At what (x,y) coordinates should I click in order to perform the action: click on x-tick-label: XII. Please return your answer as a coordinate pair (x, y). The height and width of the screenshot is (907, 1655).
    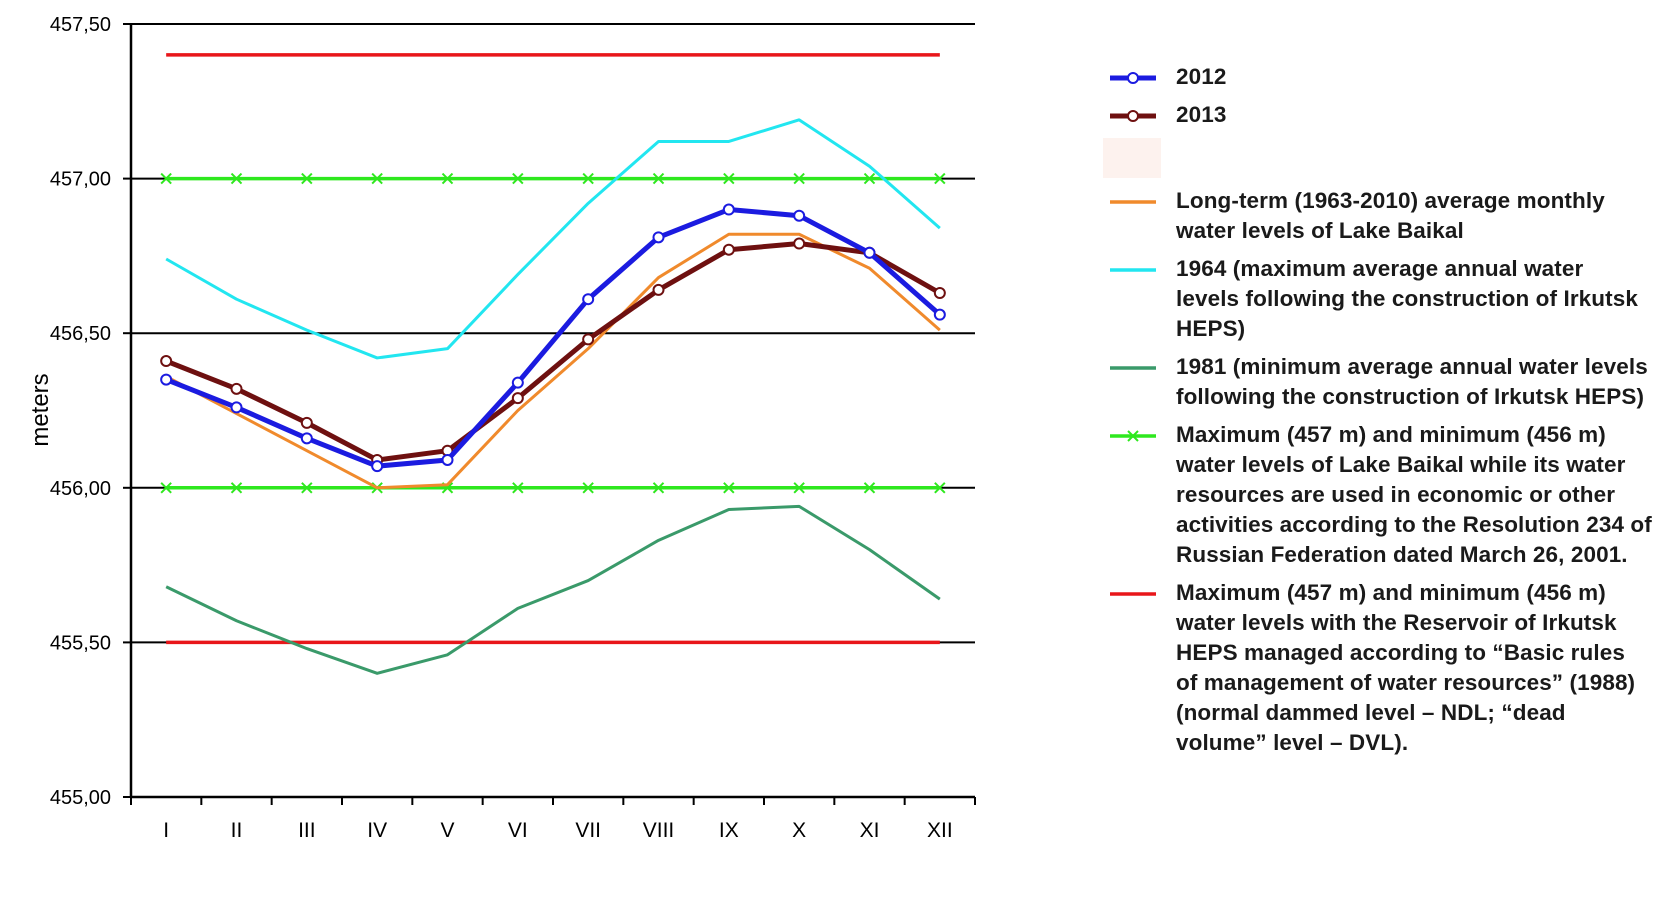
    Looking at the image, I should click on (940, 830).